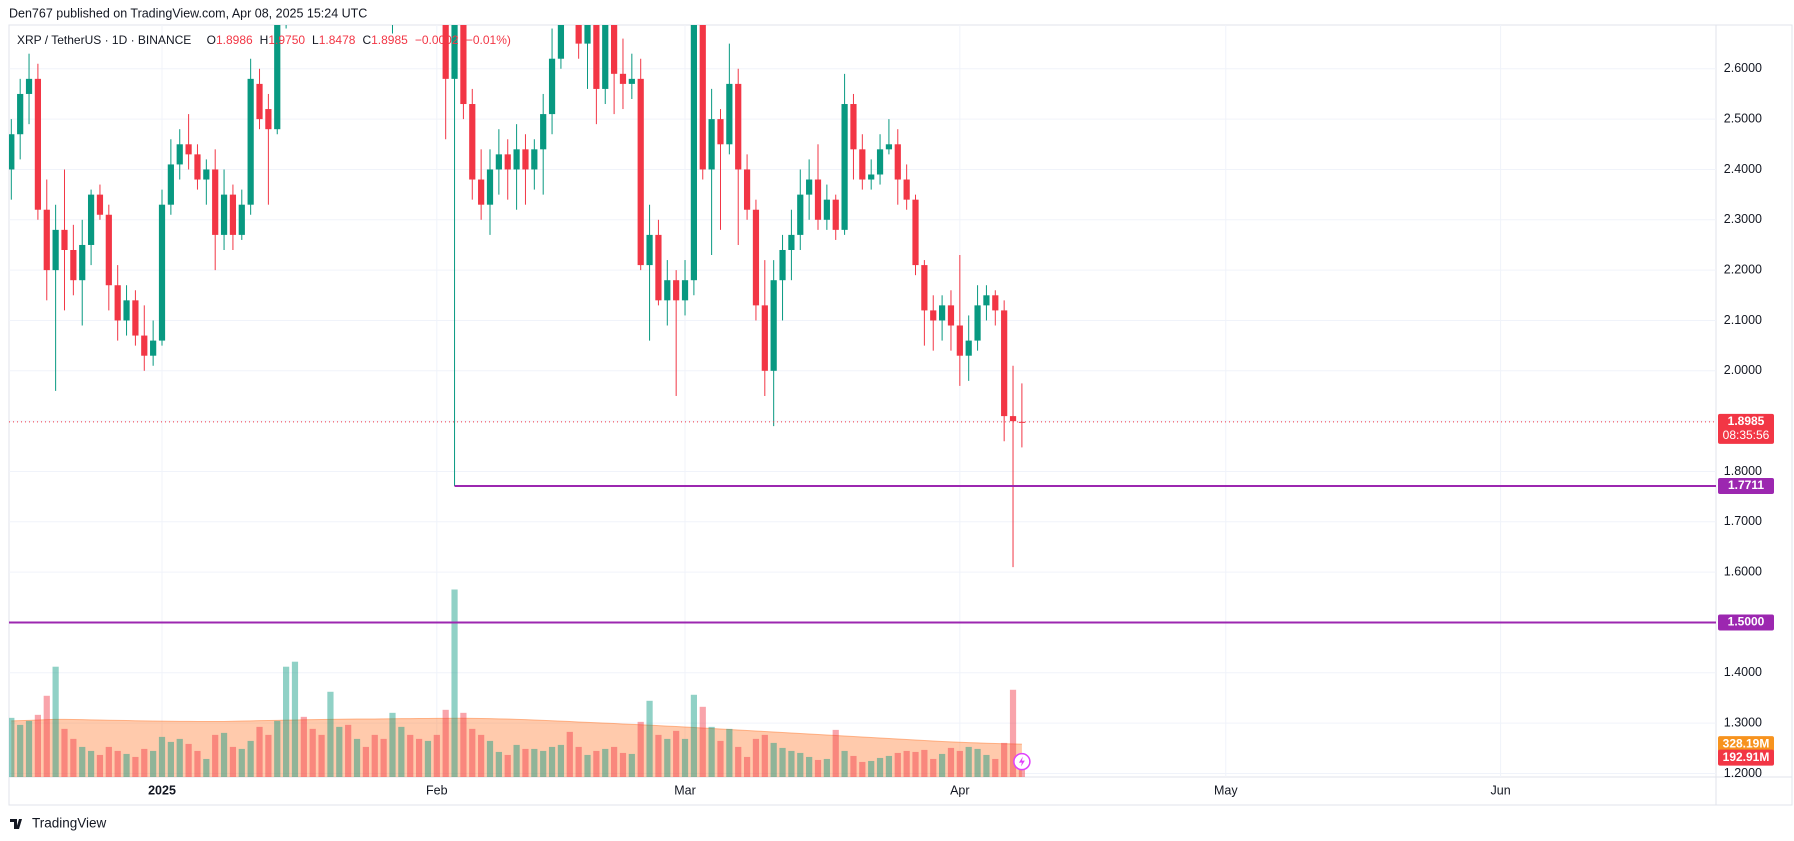  What do you see at coordinates (437, 790) in the screenshot?
I see `x-tick-label: Feb` at bounding box center [437, 790].